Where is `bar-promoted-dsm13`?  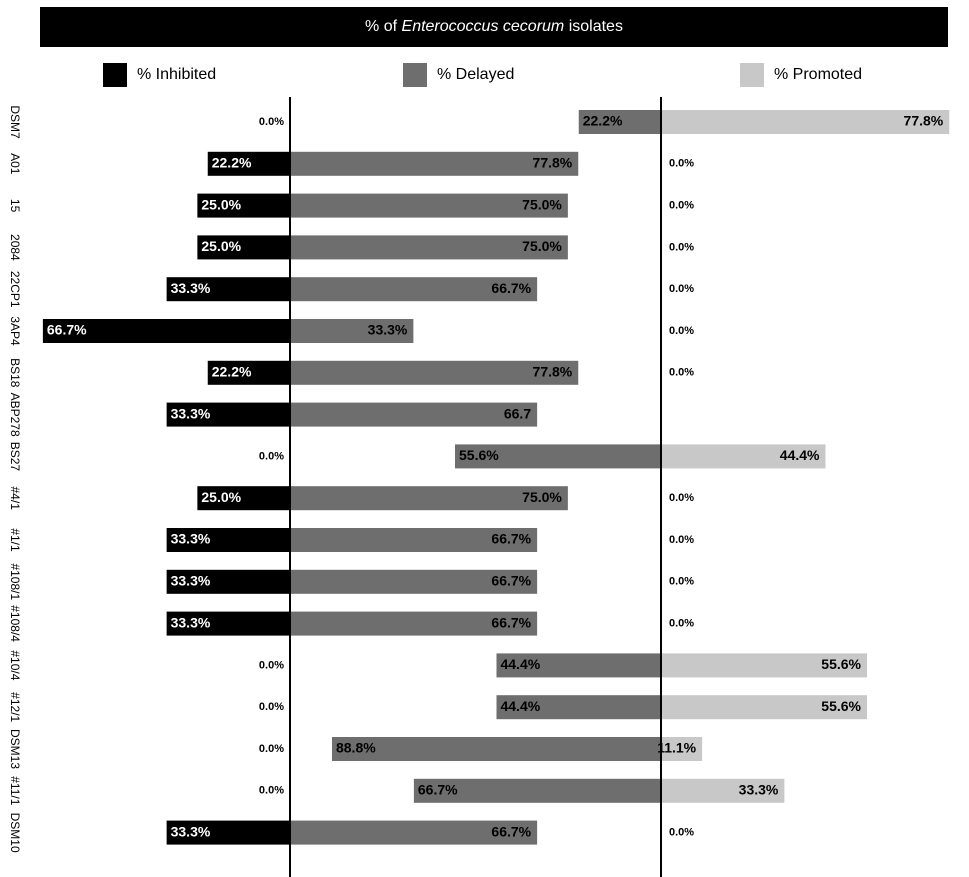 bar-promoted-dsm13 is located at coordinates (682, 749).